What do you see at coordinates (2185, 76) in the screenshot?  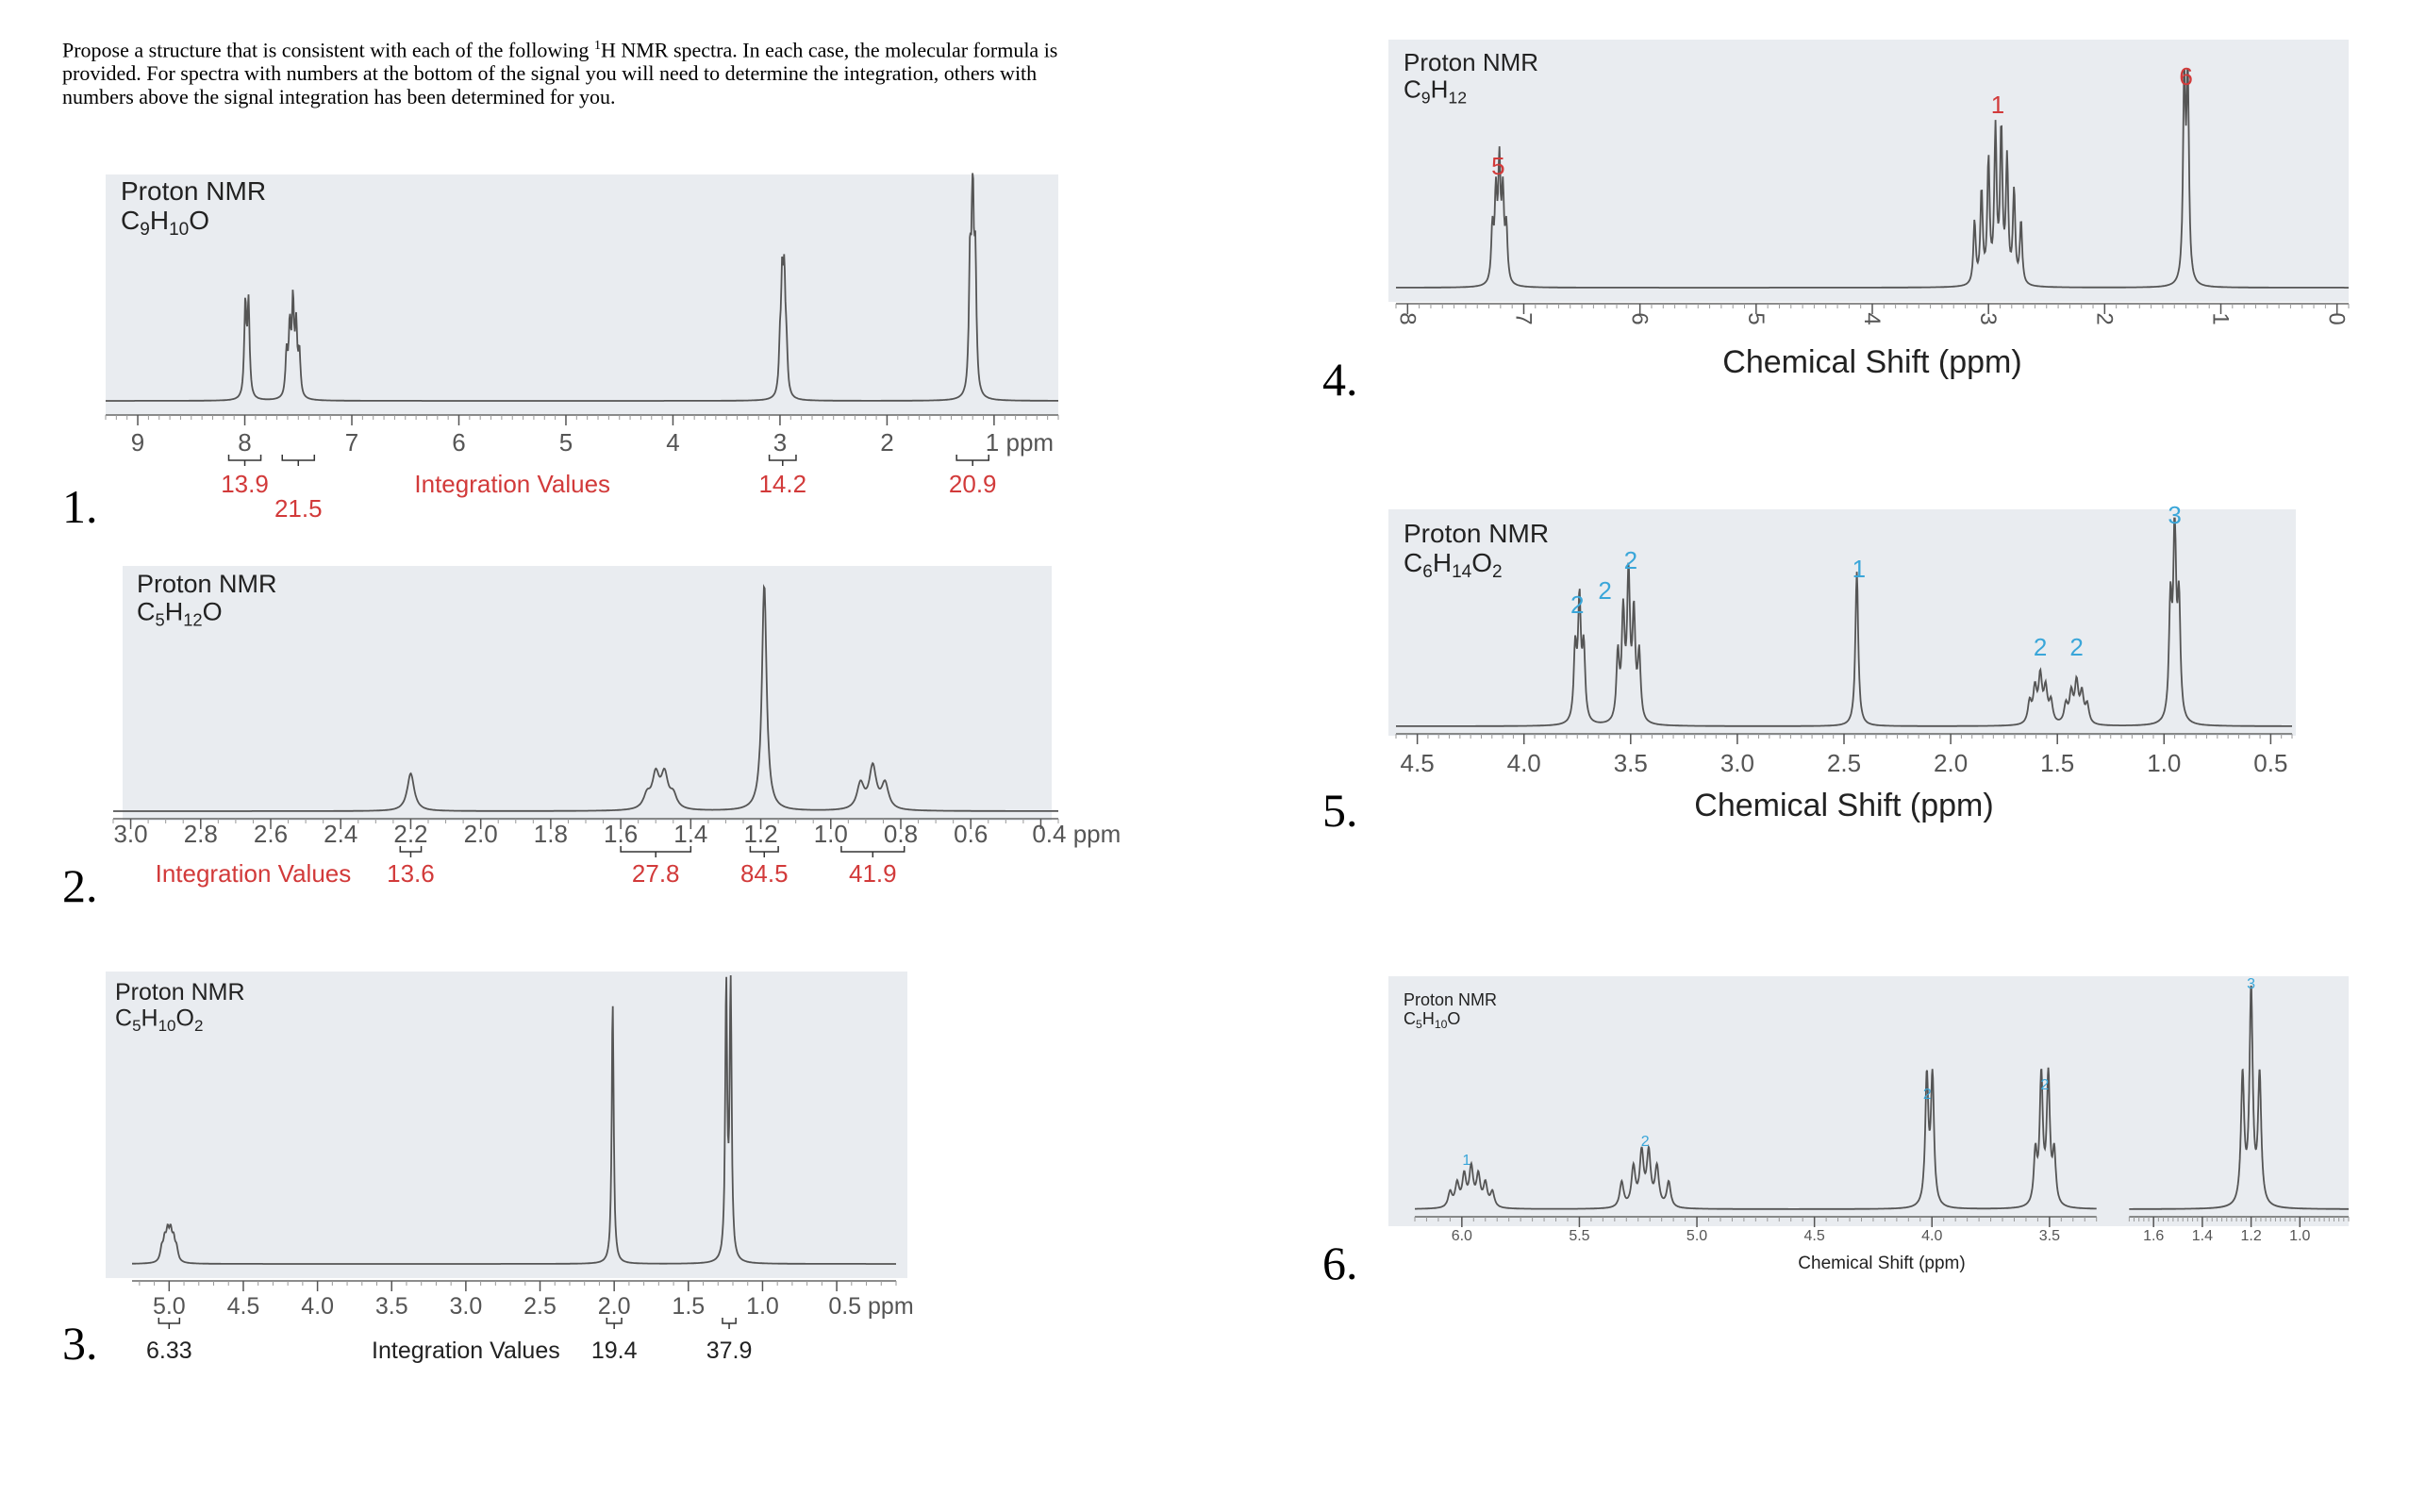 I see `peak-integration-label: 6` at bounding box center [2185, 76].